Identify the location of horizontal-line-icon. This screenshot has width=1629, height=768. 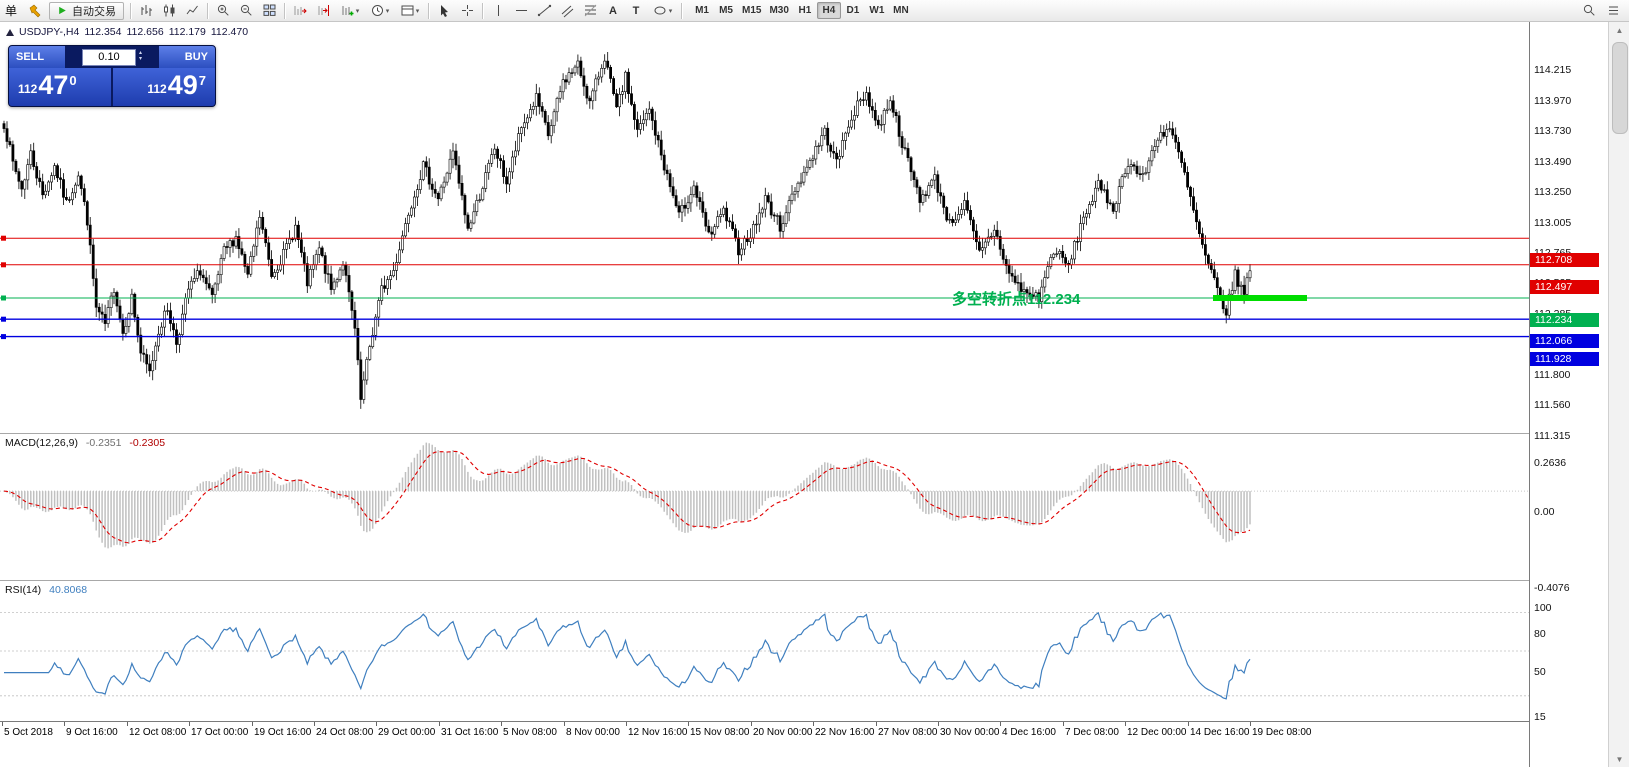
(521, 10).